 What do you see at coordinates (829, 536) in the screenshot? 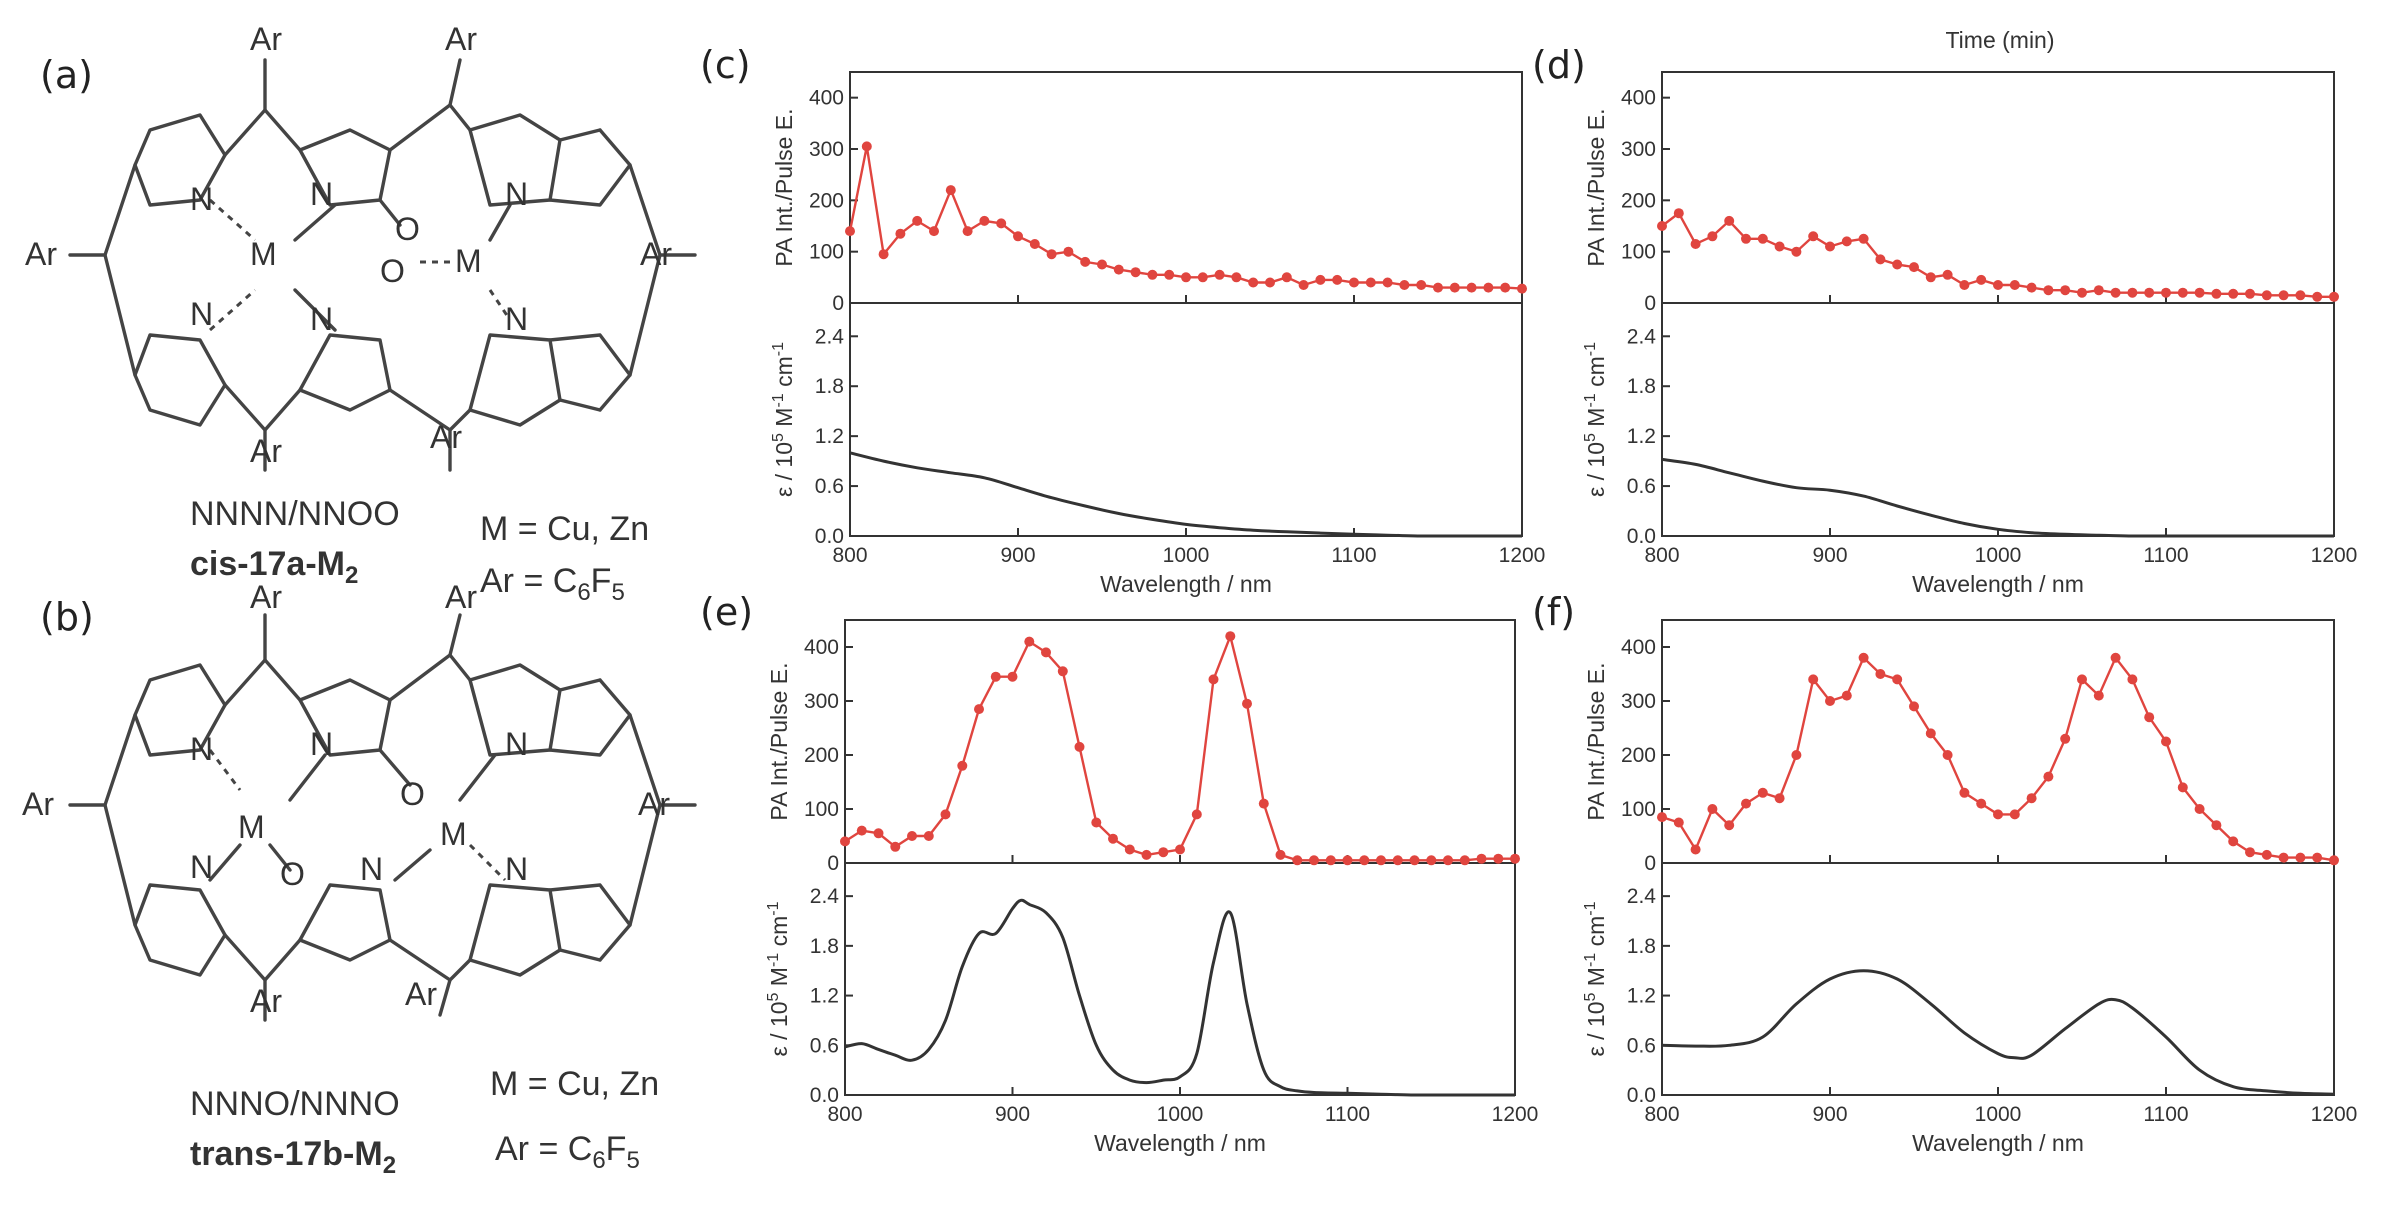
I see `absorption-y-tick-label: 0.0` at bounding box center [829, 536].